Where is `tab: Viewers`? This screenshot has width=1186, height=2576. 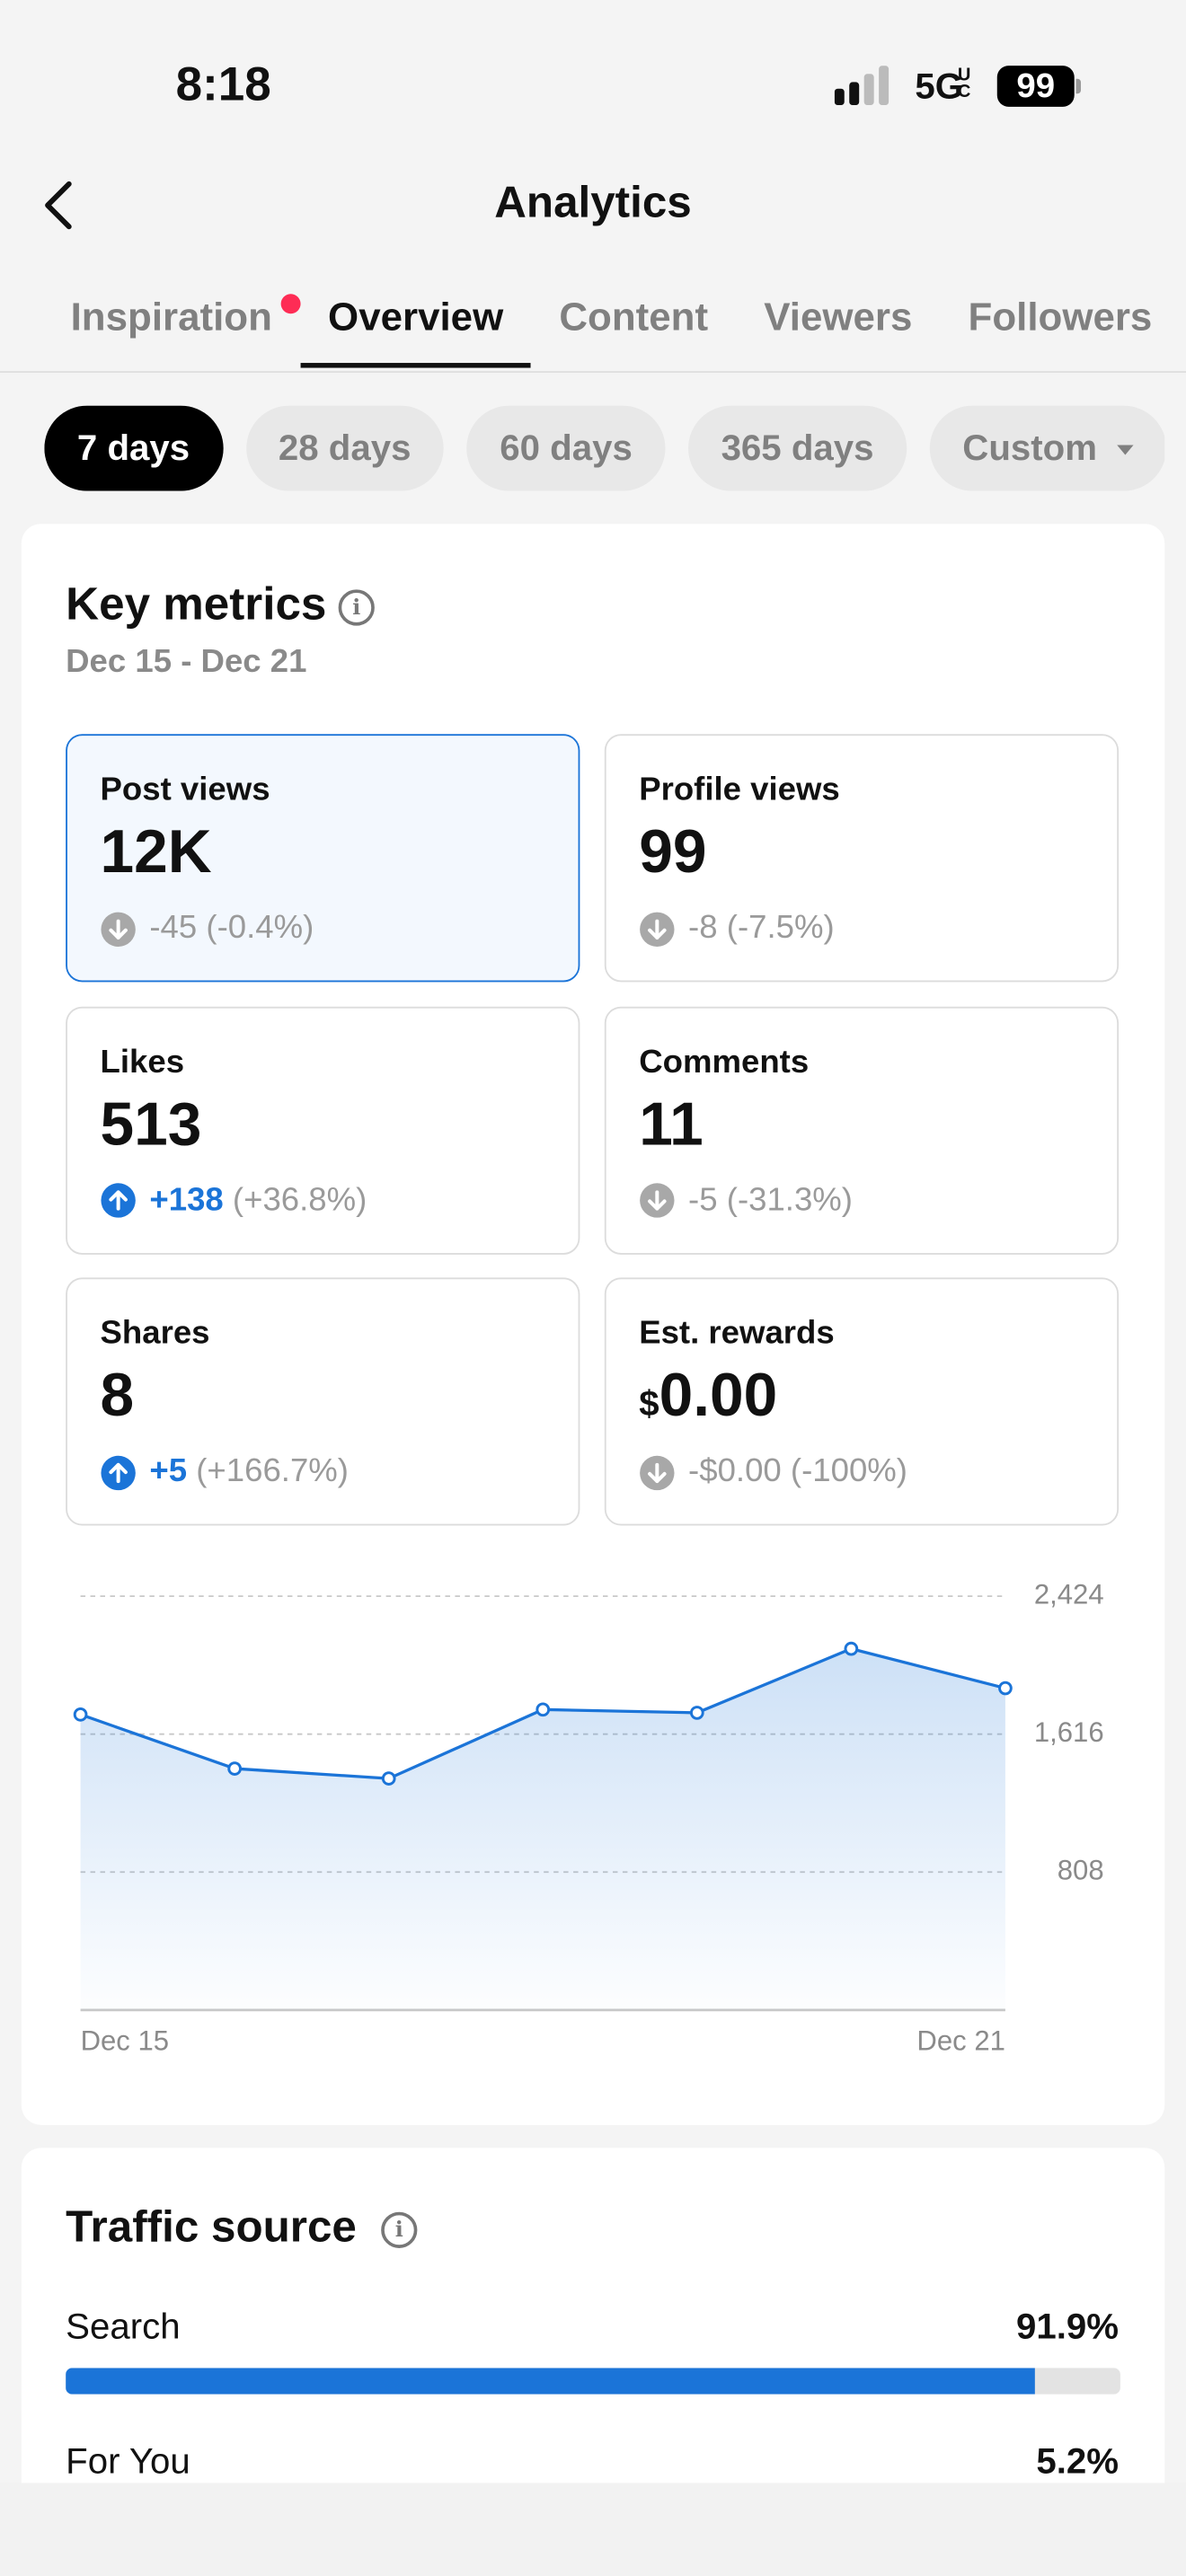
tab: Viewers is located at coordinates (838, 323).